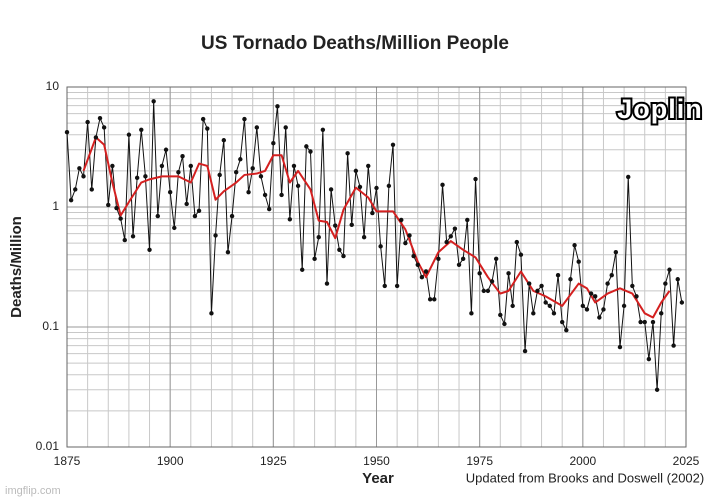 The image size is (717, 500). Describe the element at coordinates (16, 267) in the screenshot. I see `y-axis-label: Deaths/Million` at that location.